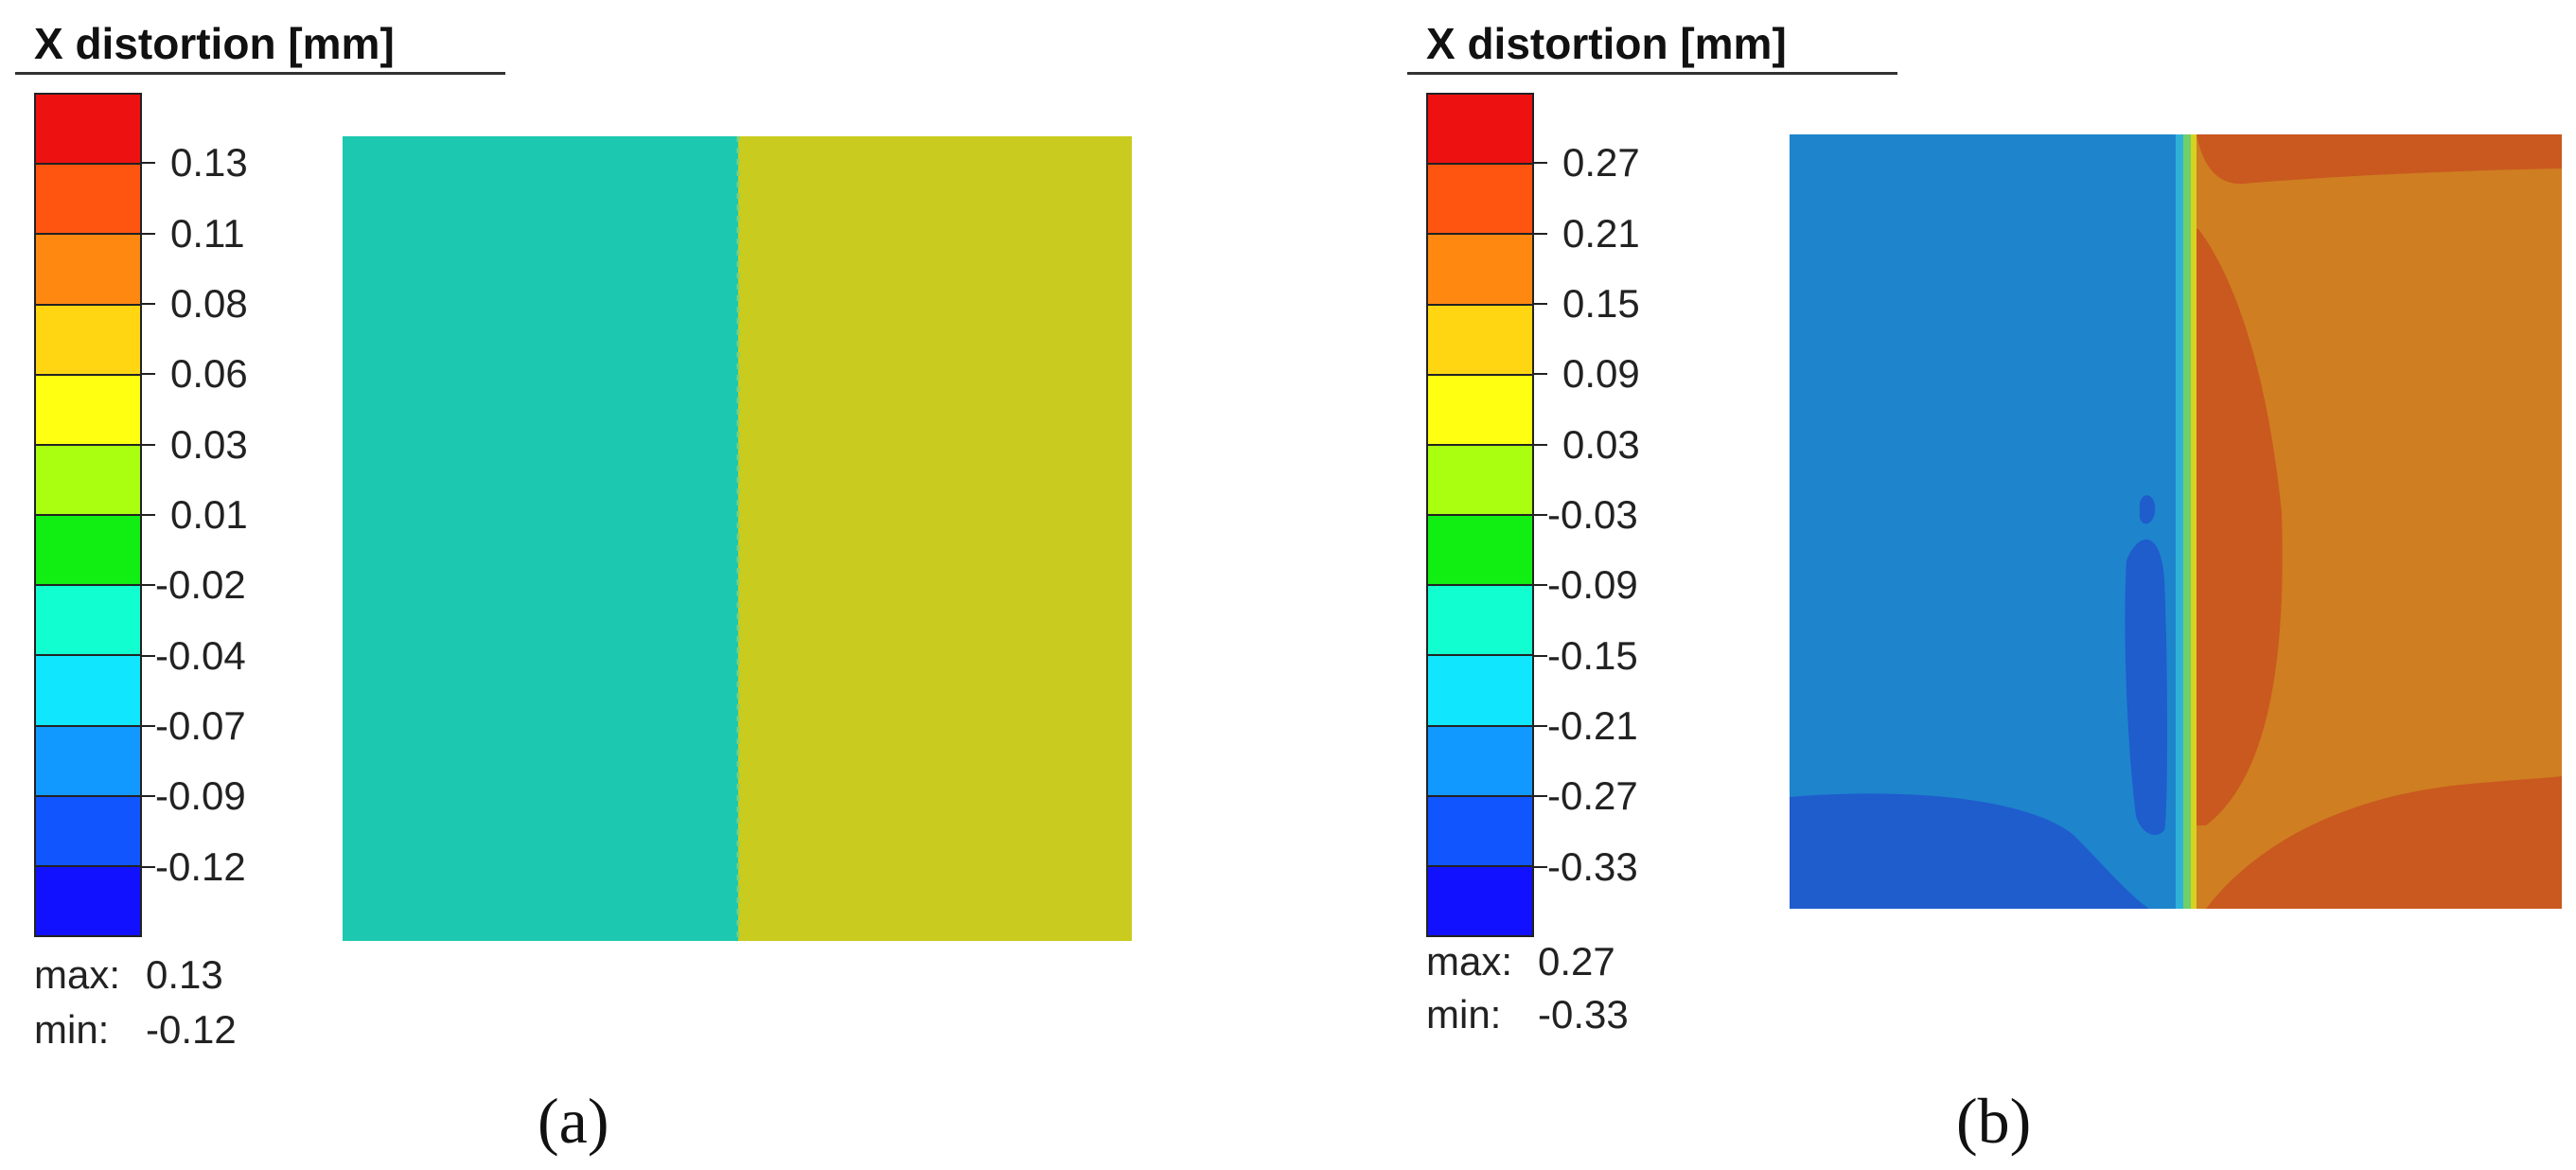 The width and height of the screenshot is (2576, 1170). I want to click on tick-label: 0.01, so click(209, 514).